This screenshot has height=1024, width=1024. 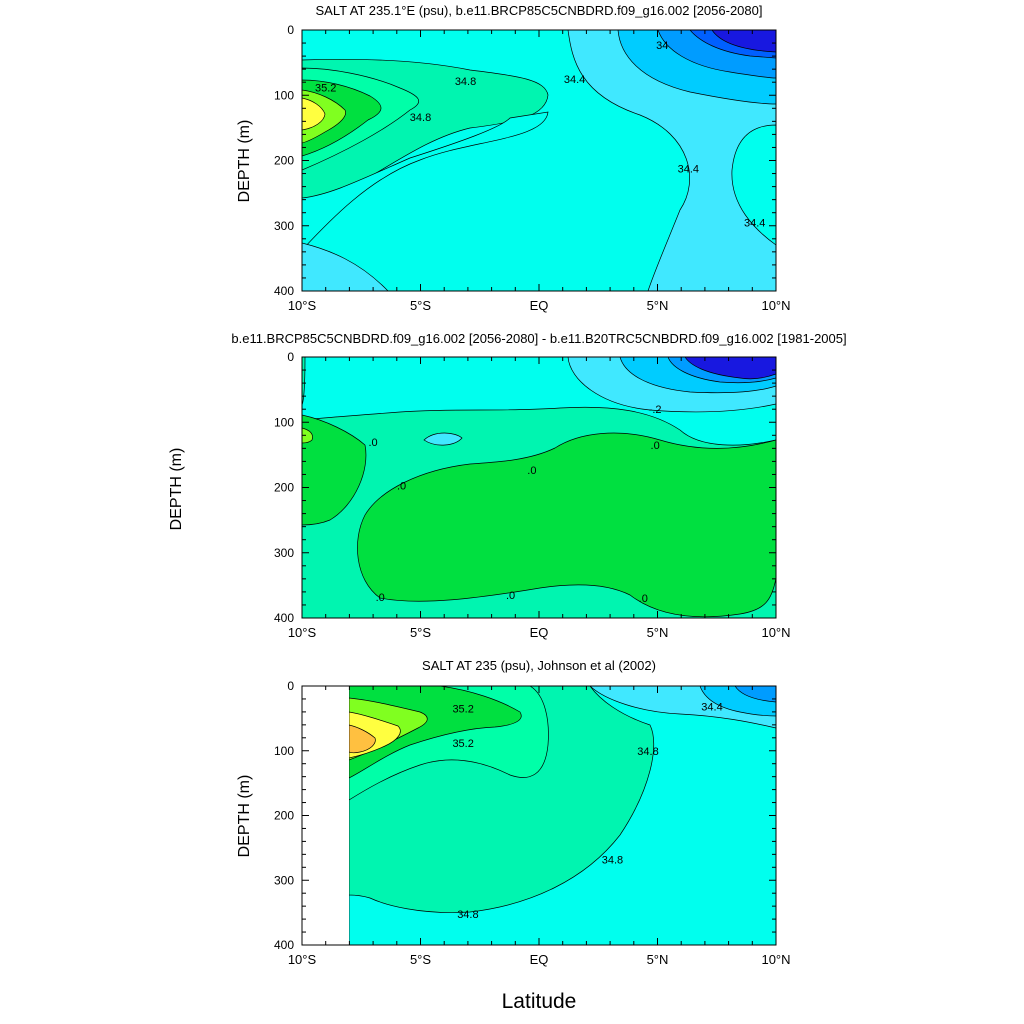 I want to click on panel-2-axes: 10°S 5°S EQ 5°N 10°N 0 100 200 300 400, so click(x=532, y=495).